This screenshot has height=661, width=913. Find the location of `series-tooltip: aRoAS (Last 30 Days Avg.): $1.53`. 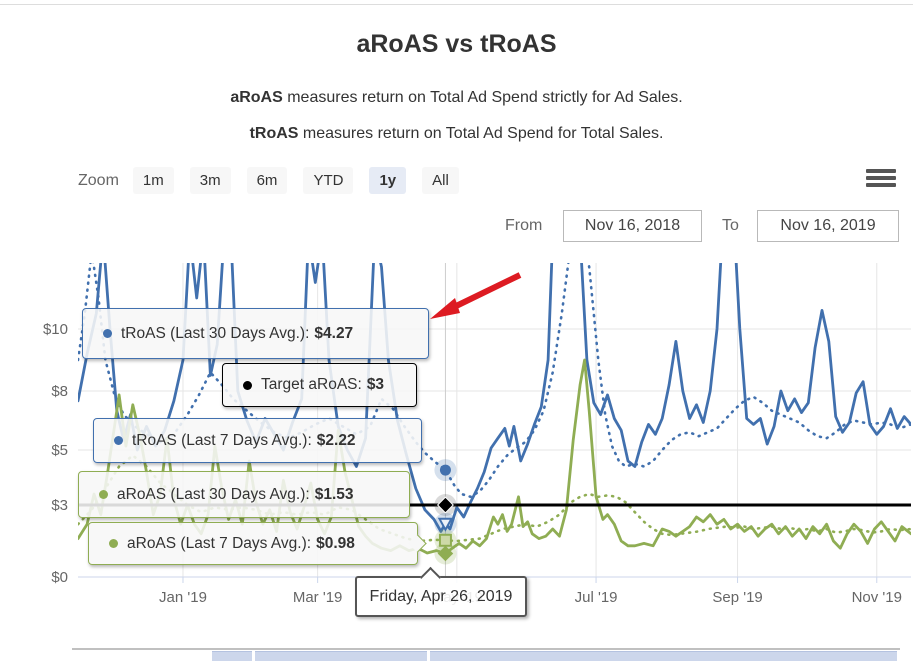

series-tooltip: aRoAS (Last 30 Days Avg.): $1.53 is located at coordinates (244, 494).